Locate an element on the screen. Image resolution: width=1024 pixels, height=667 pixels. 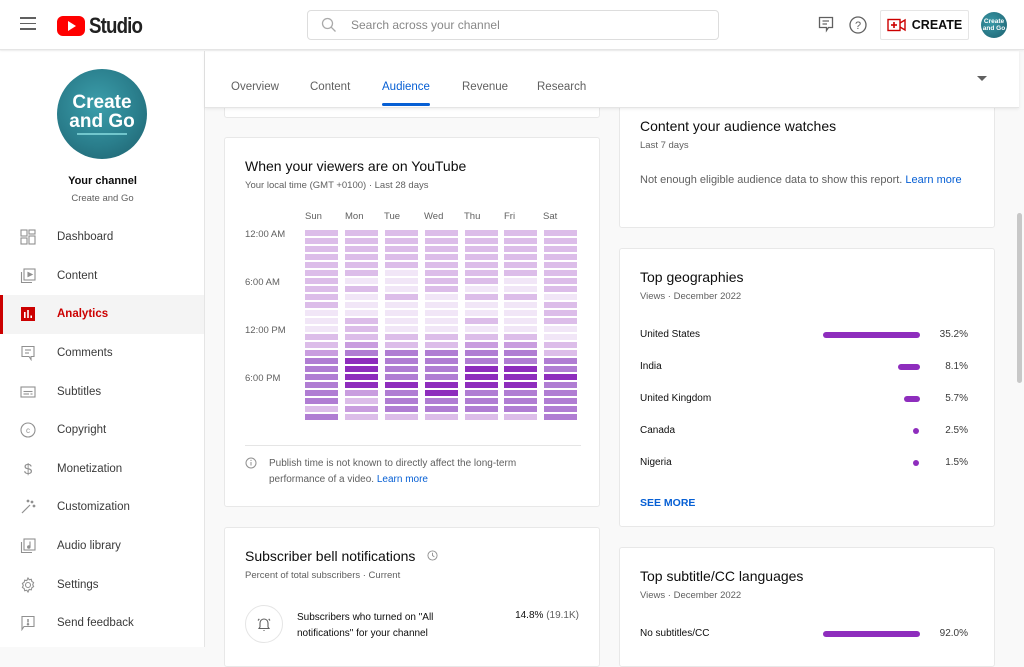
create-button: CREATE is located at coordinates (924, 25).